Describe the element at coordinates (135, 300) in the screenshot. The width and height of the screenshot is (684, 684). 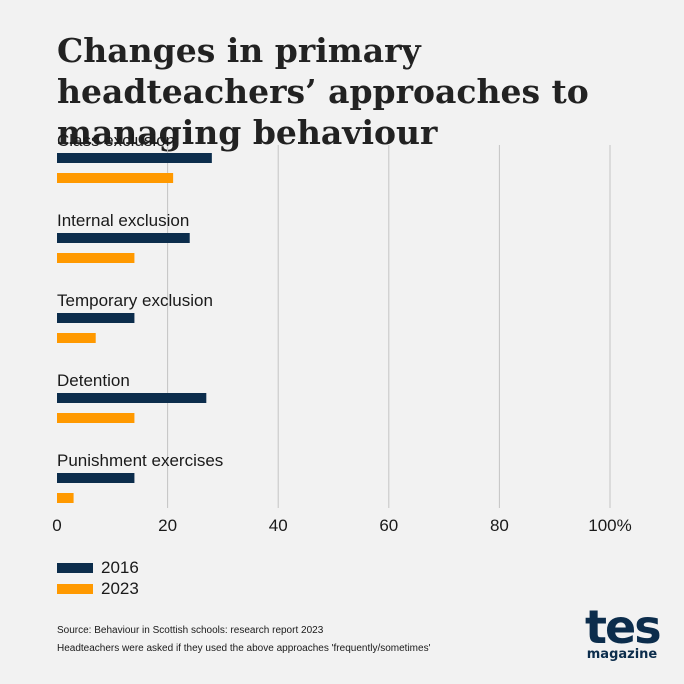
I see `category-label: Temporary exclusion` at that location.